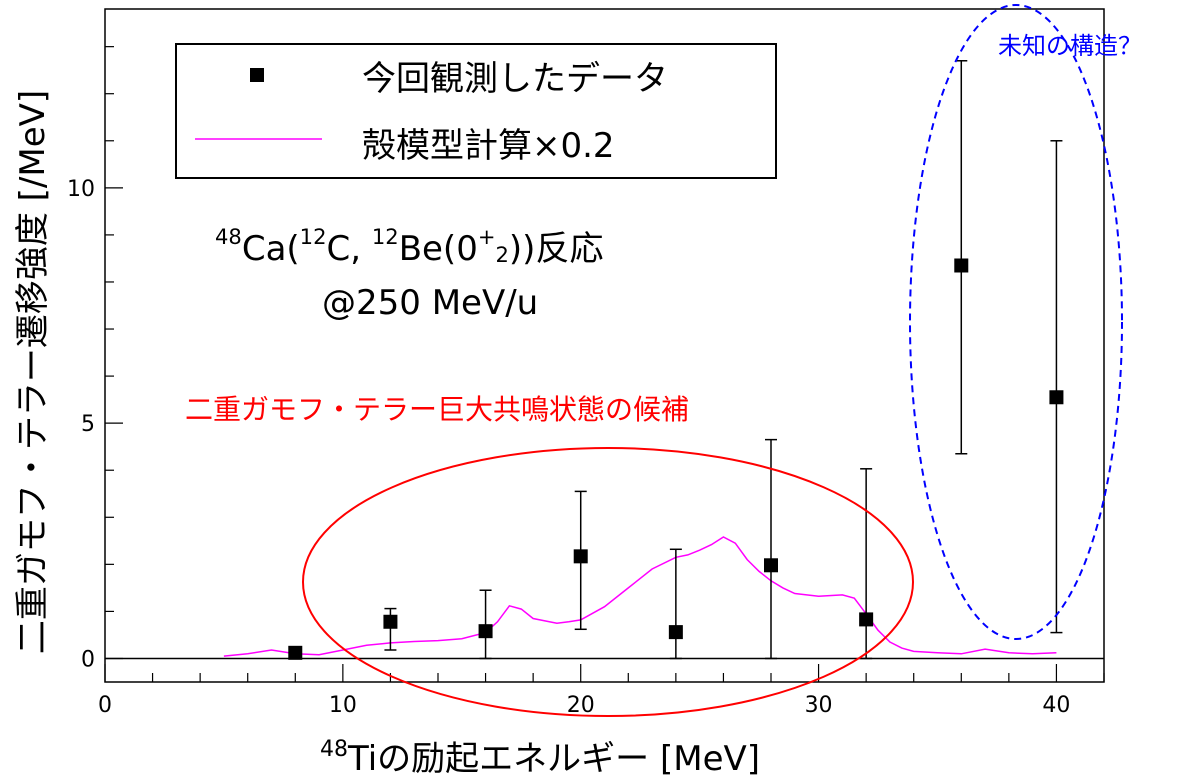 The width and height of the screenshot is (1200, 783). Describe the element at coordinates (334, 749) in the screenshot. I see `x-axis-title-sup: 48` at that location.